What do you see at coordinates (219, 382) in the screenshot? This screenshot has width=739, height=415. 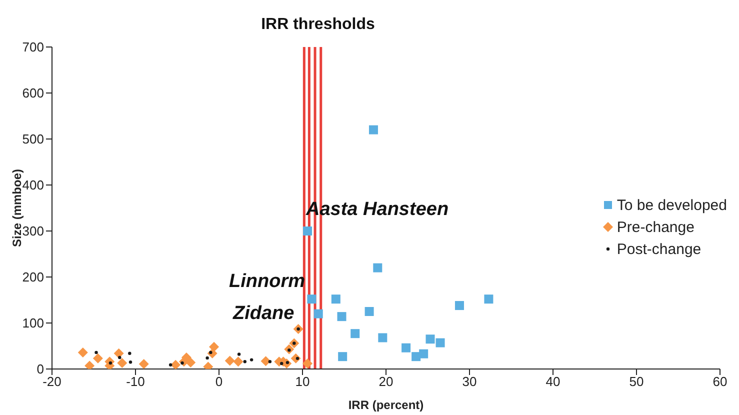 I see `x-tick-label: 0` at bounding box center [219, 382].